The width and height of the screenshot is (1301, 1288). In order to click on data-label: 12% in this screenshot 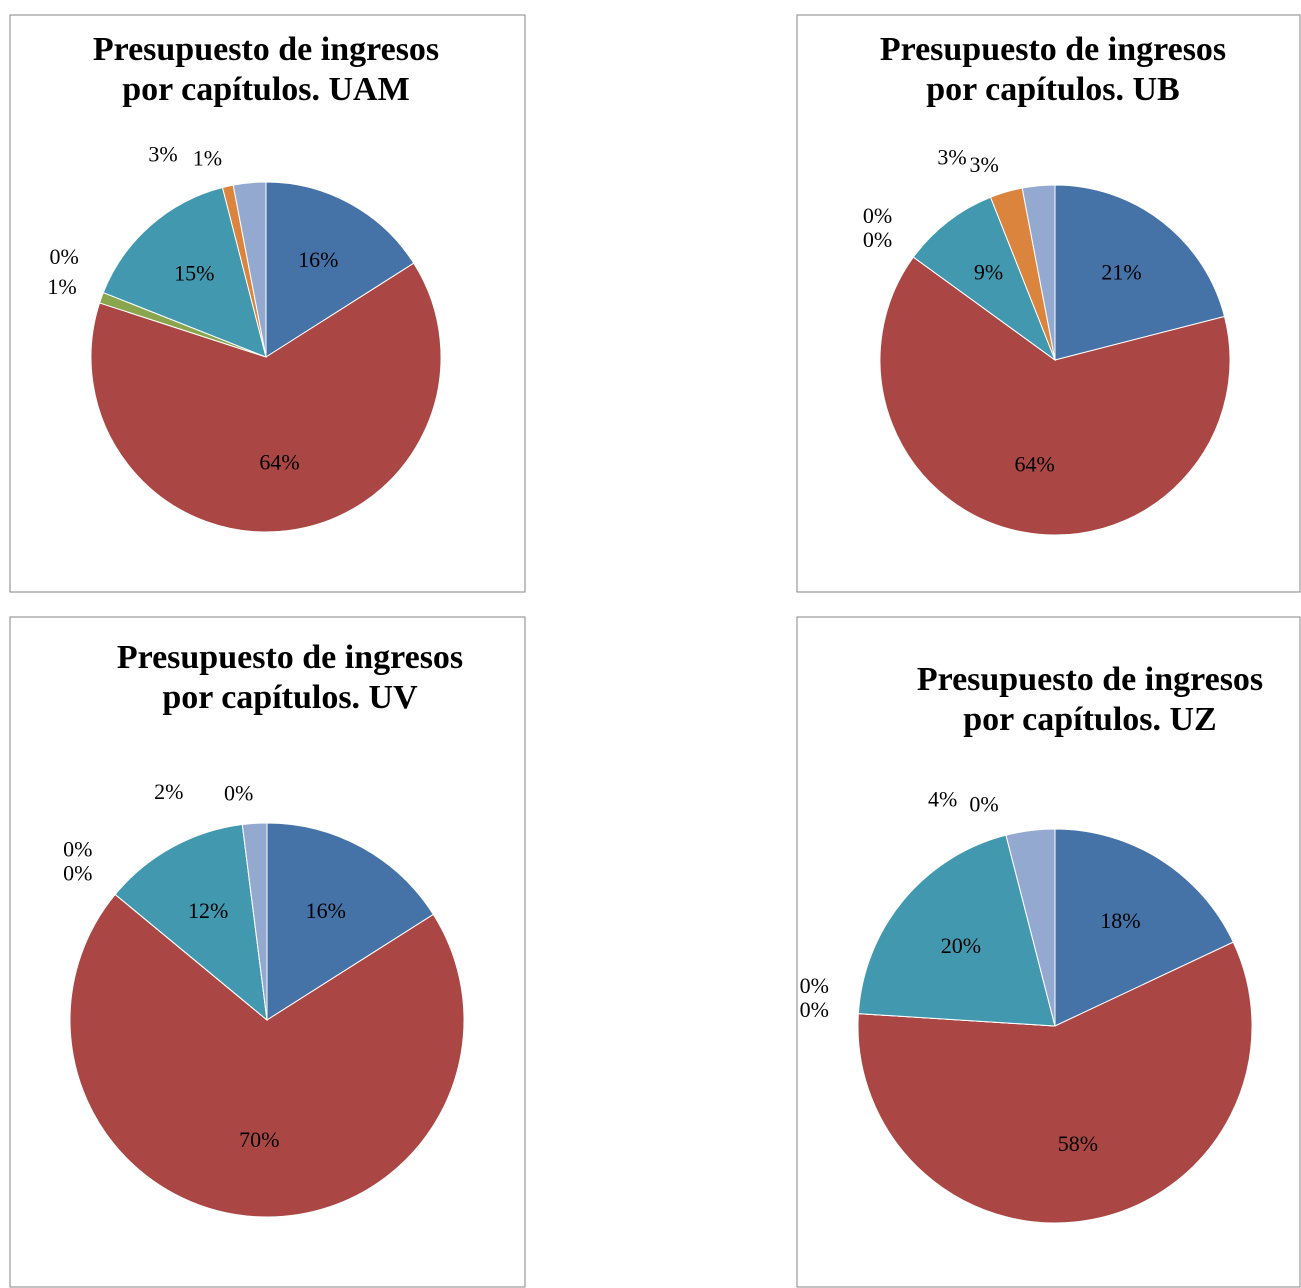, I will do `click(208, 910)`.